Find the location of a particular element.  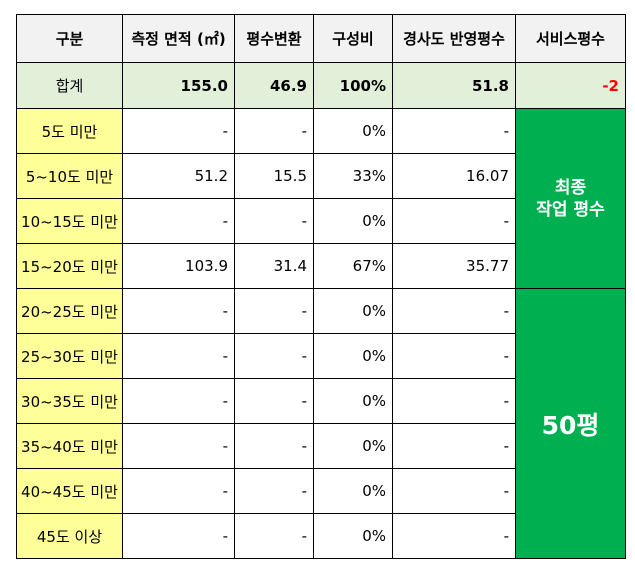

row-ratio: 33% is located at coordinates (353, 176).